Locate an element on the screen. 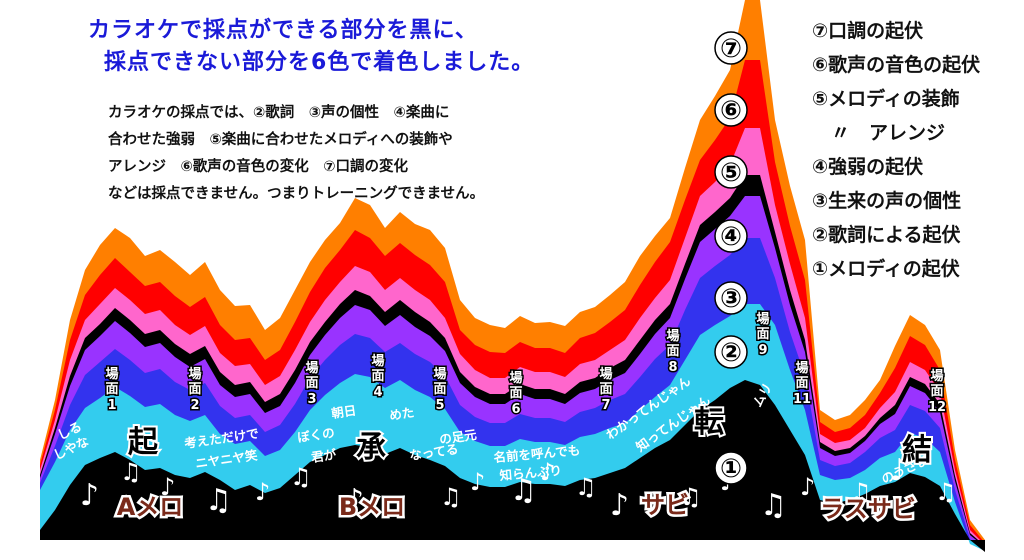 The image size is (1024, 560). scene-number: 5 is located at coordinates (439, 405).